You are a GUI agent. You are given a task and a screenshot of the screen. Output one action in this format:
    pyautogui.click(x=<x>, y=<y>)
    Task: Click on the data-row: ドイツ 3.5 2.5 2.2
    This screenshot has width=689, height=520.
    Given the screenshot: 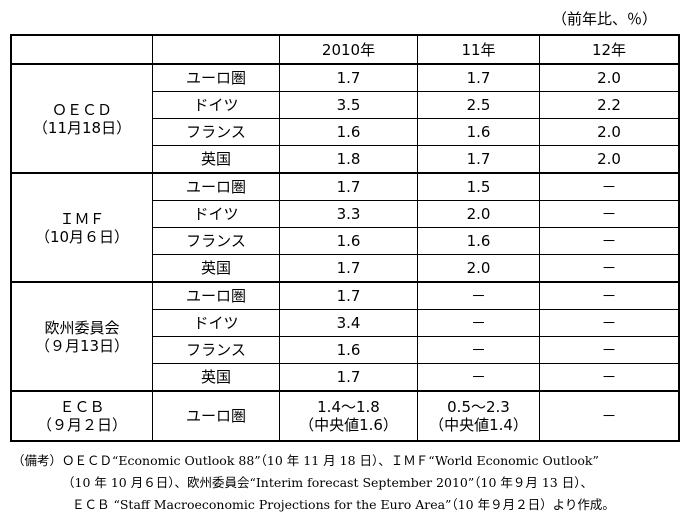 What is the action you would take?
    pyautogui.click(x=345, y=105)
    